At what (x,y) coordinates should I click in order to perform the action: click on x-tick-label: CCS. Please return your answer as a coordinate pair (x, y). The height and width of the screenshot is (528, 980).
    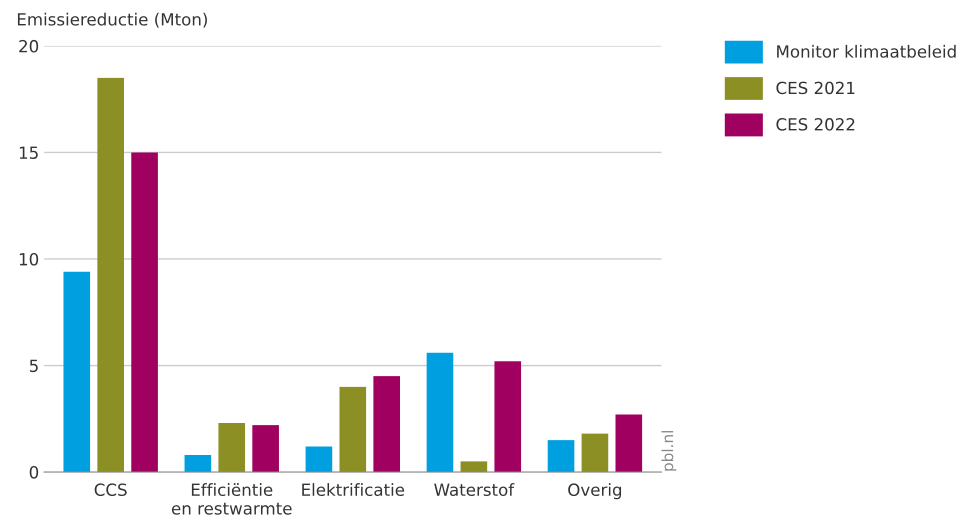
    Looking at the image, I should click on (110, 489).